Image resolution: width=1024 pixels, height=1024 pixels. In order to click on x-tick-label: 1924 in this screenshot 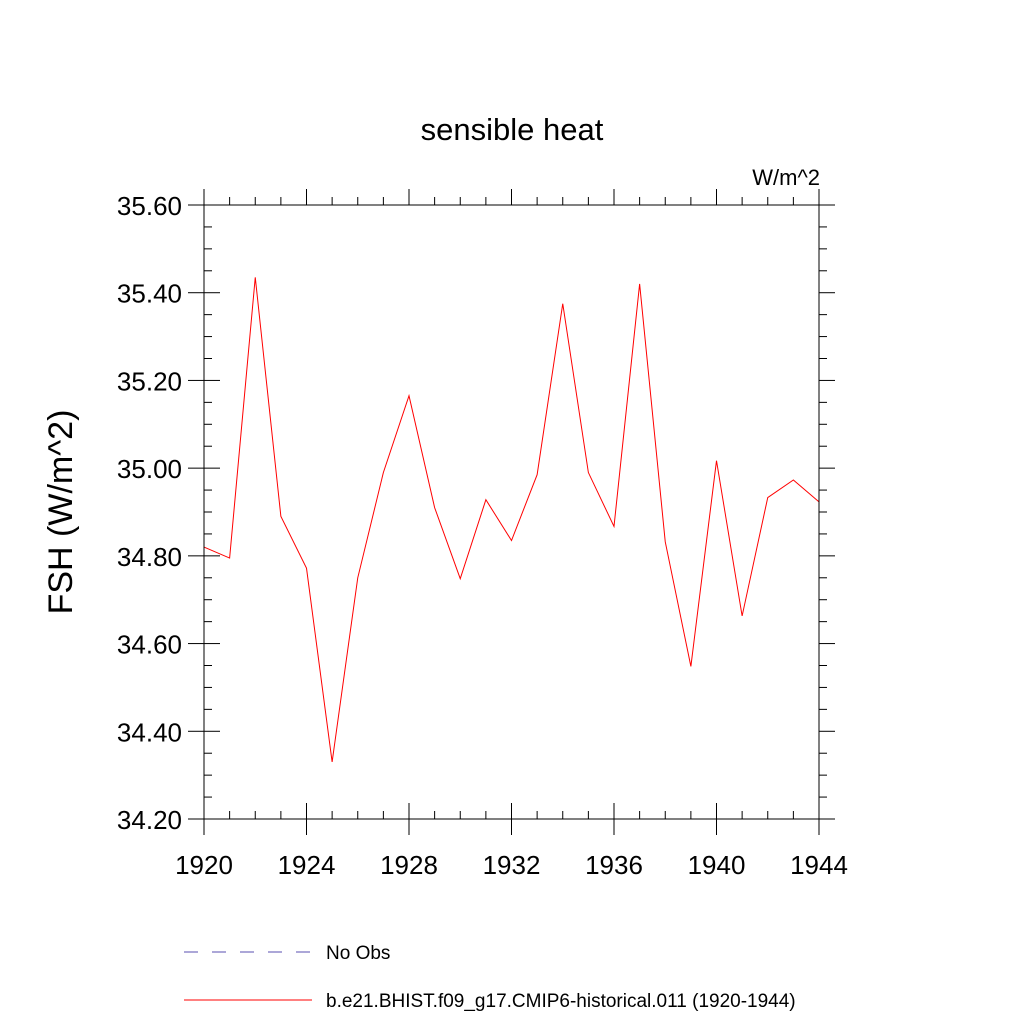, I will do `click(307, 865)`.